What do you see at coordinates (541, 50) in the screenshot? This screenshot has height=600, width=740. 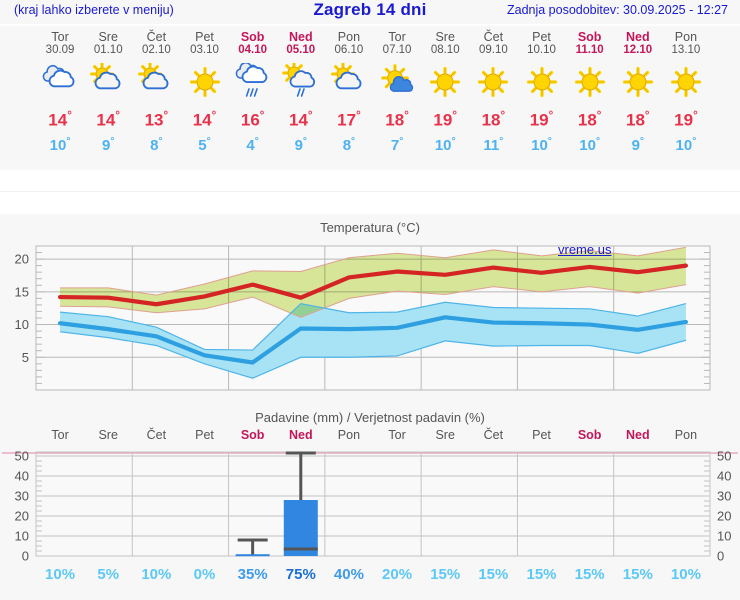 I see `day-date: 10.10` at bounding box center [541, 50].